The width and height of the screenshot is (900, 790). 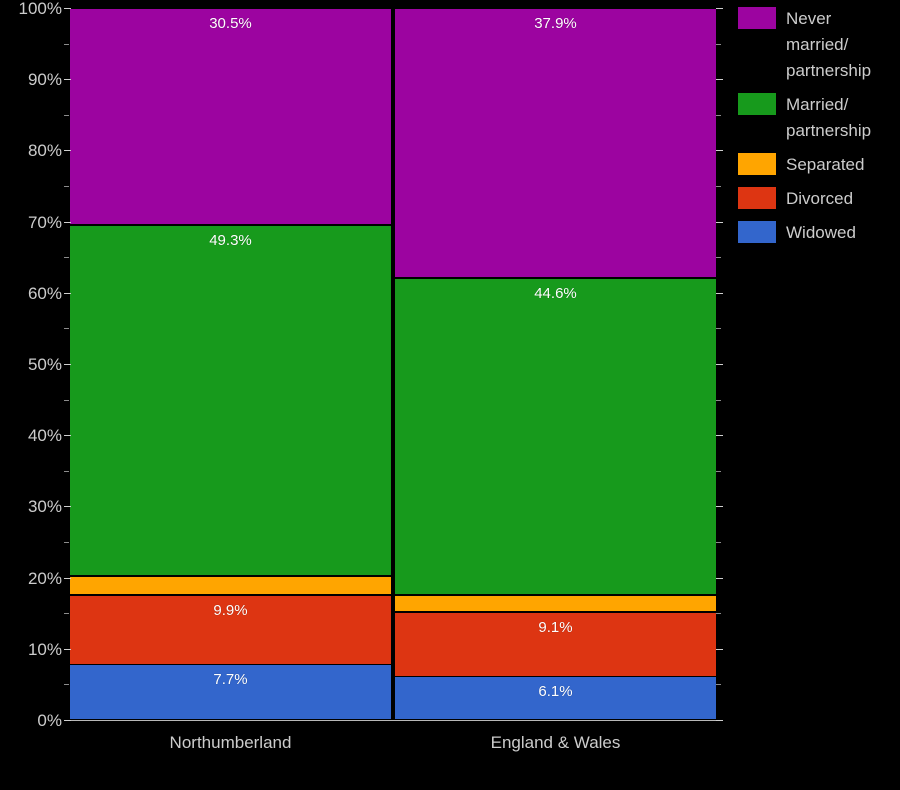 What do you see at coordinates (44, 151) in the screenshot?
I see `y-axis-tick-label: 80%` at bounding box center [44, 151].